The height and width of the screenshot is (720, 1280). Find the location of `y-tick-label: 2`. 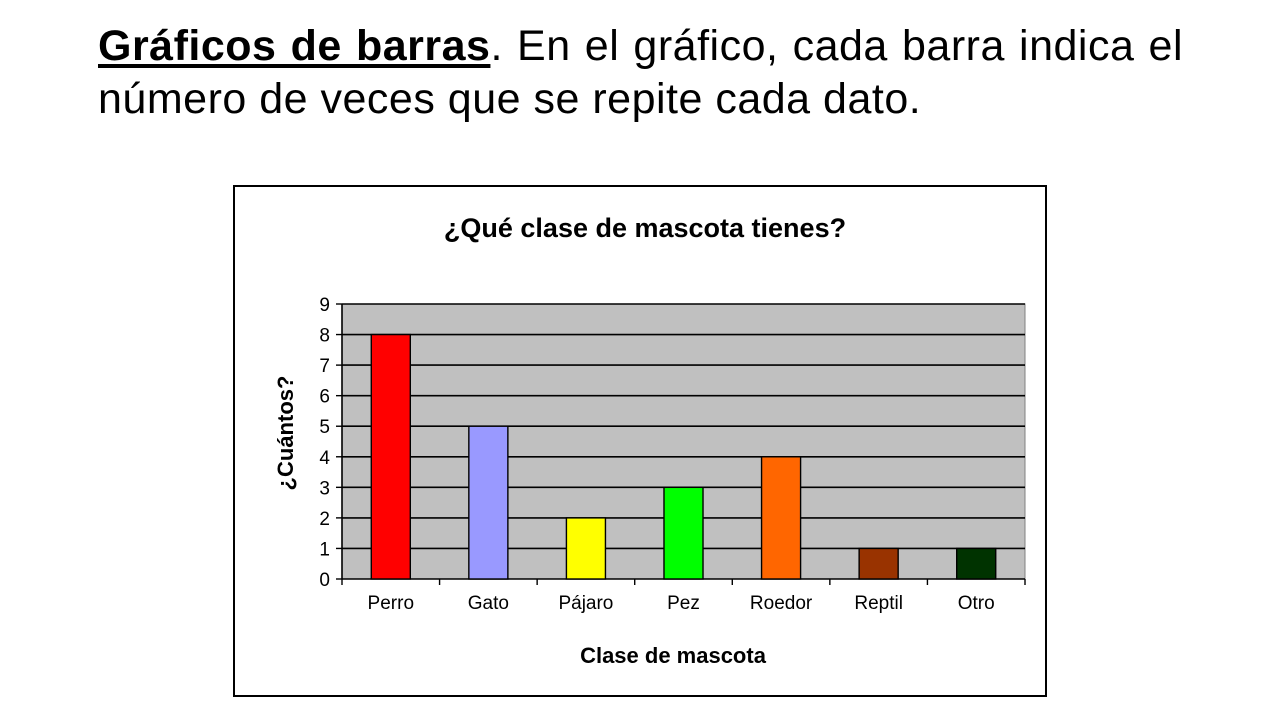

y-tick-label: 2 is located at coordinates (324, 519).